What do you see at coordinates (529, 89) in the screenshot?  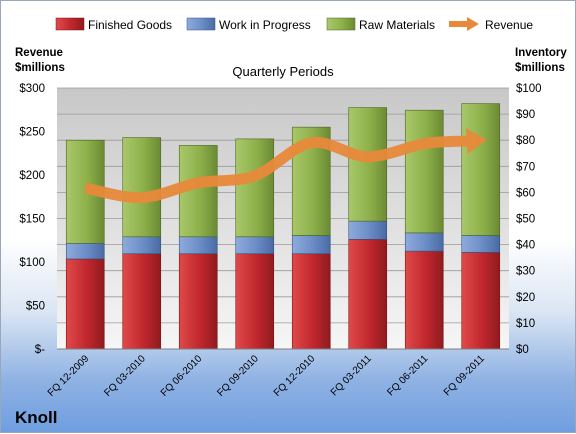 I see `right-axis-tick-label: $100` at bounding box center [529, 89].